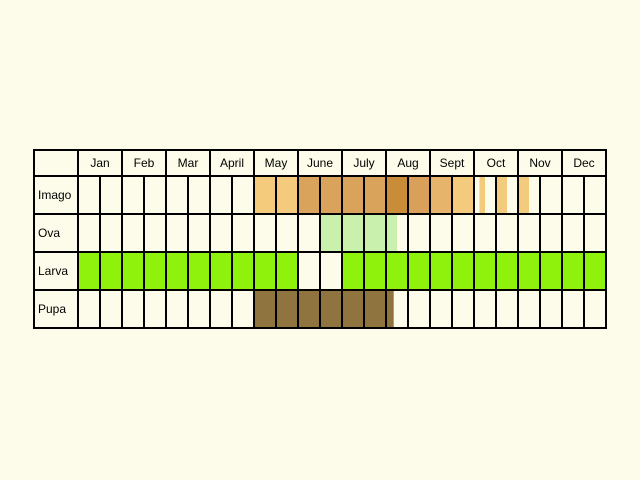 This screenshot has width=640, height=480. I want to click on month-label: Jan, so click(99, 163).